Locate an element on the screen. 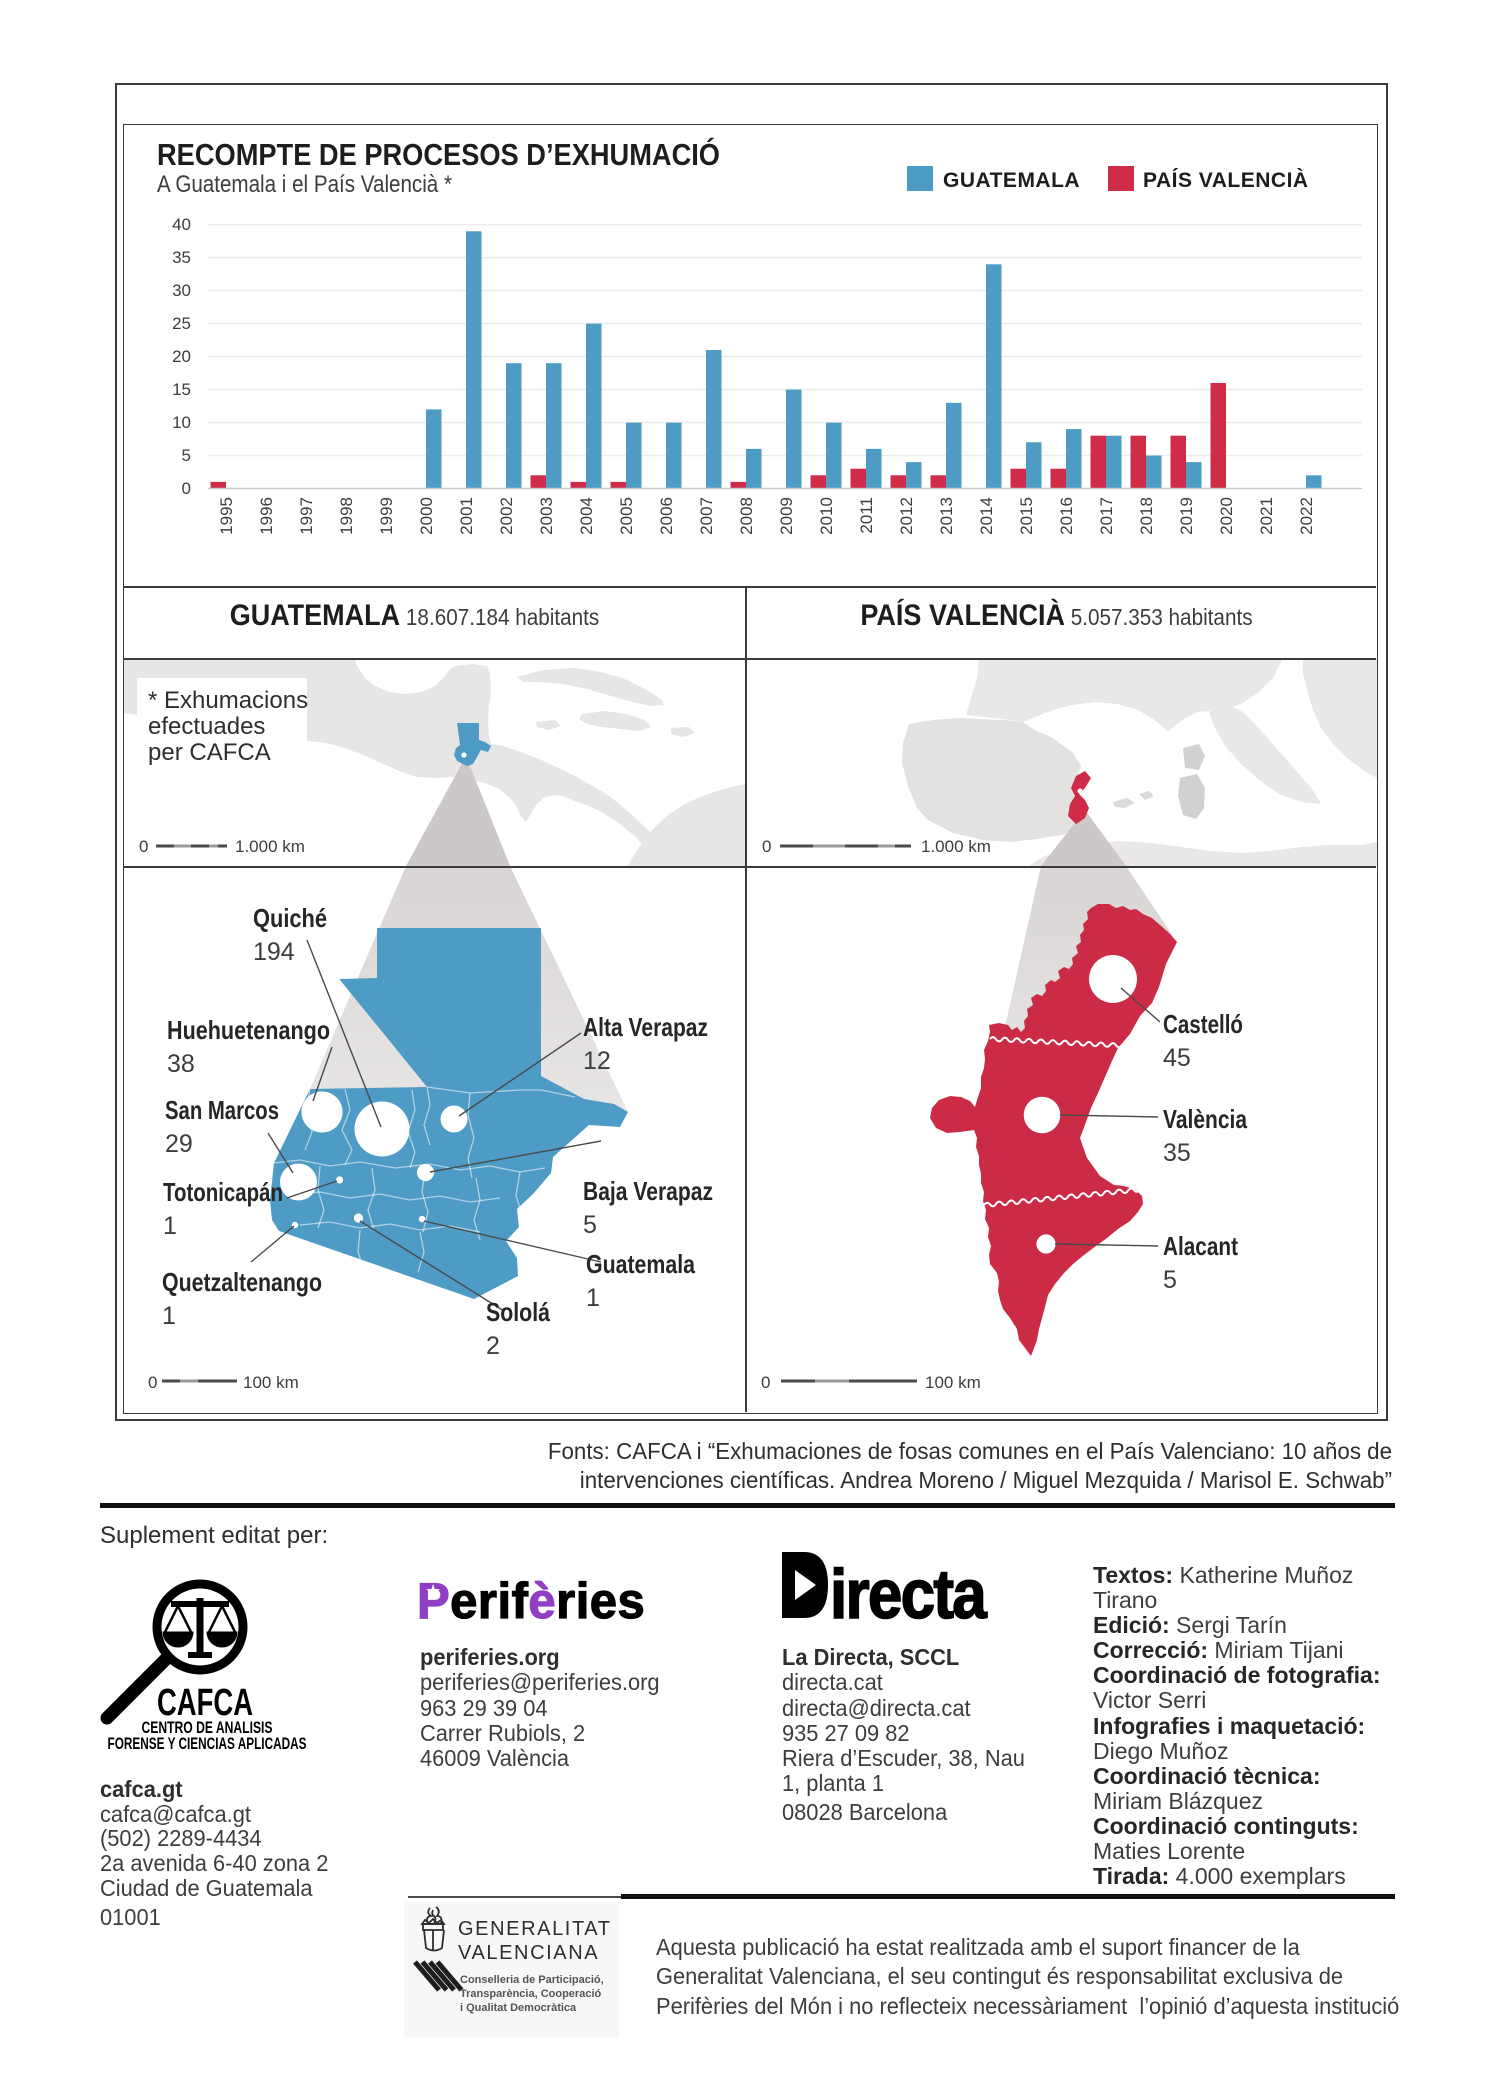  svg-text: irecta is located at coordinates (909, 1588).